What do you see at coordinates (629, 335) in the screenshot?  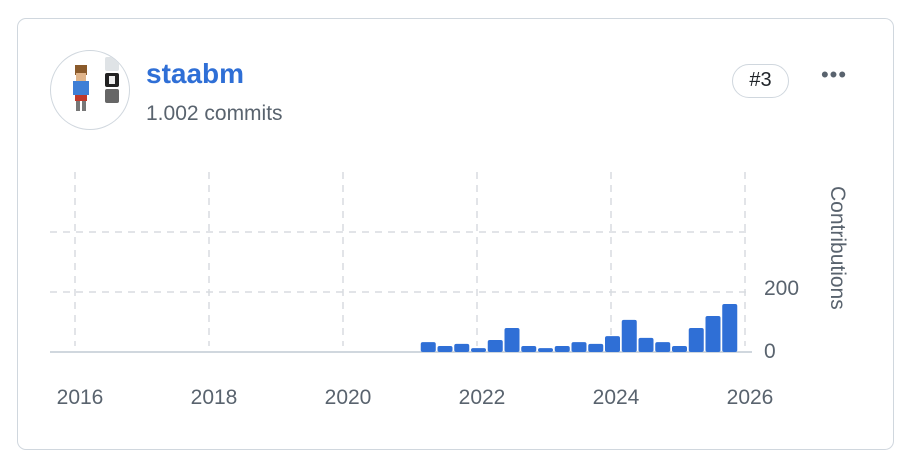 I see `bar-2024-Q2` at bounding box center [629, 335].